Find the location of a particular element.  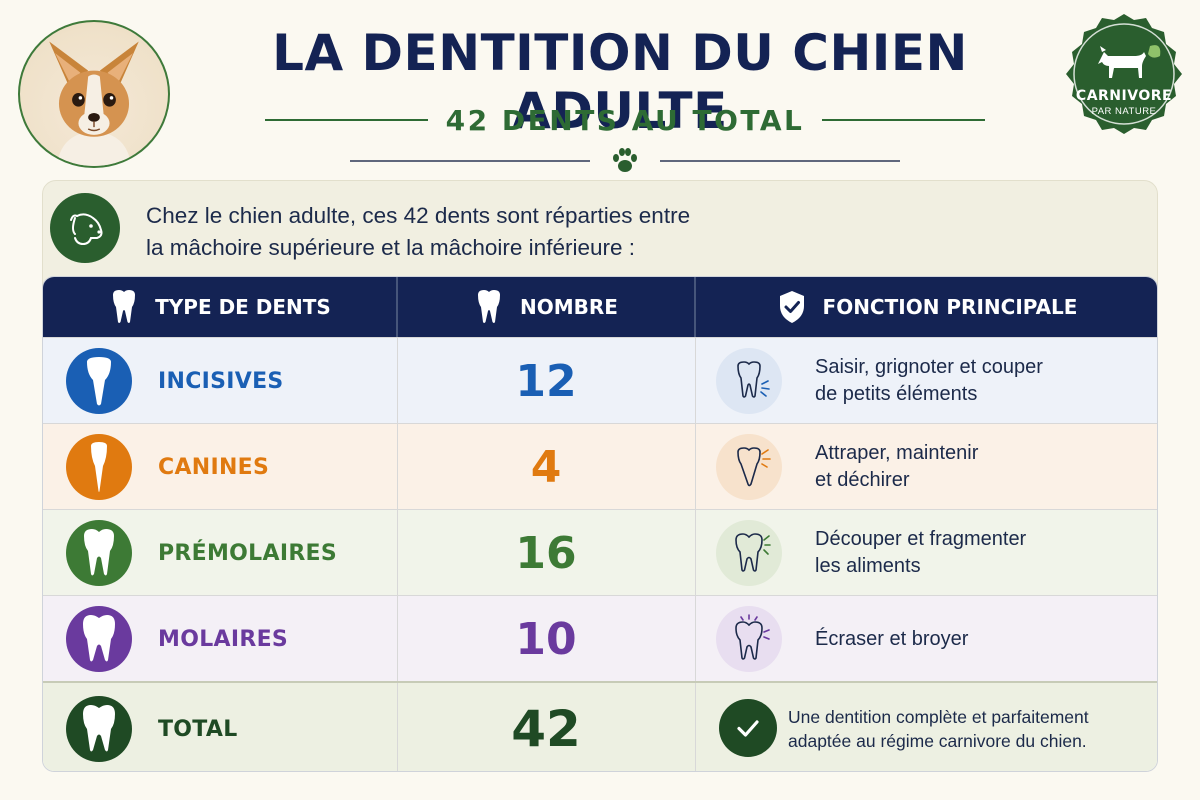

badge-title: CARNIVORE is located at coordinates (1124, 96).